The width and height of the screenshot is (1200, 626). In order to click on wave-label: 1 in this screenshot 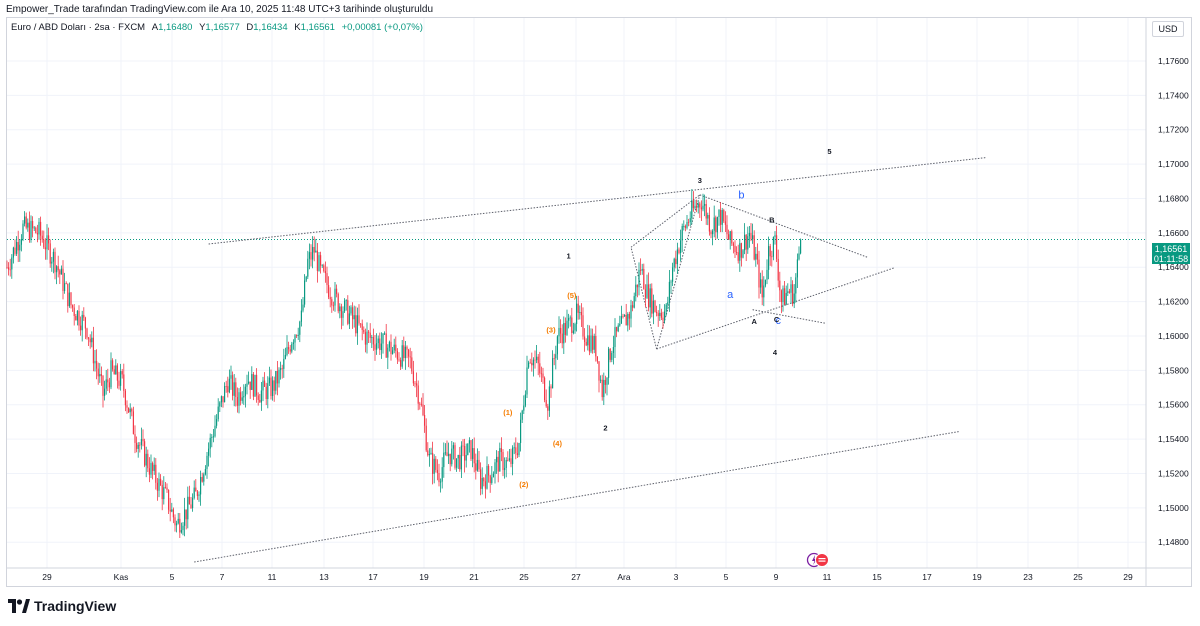, I will do `click(569, 256)`.